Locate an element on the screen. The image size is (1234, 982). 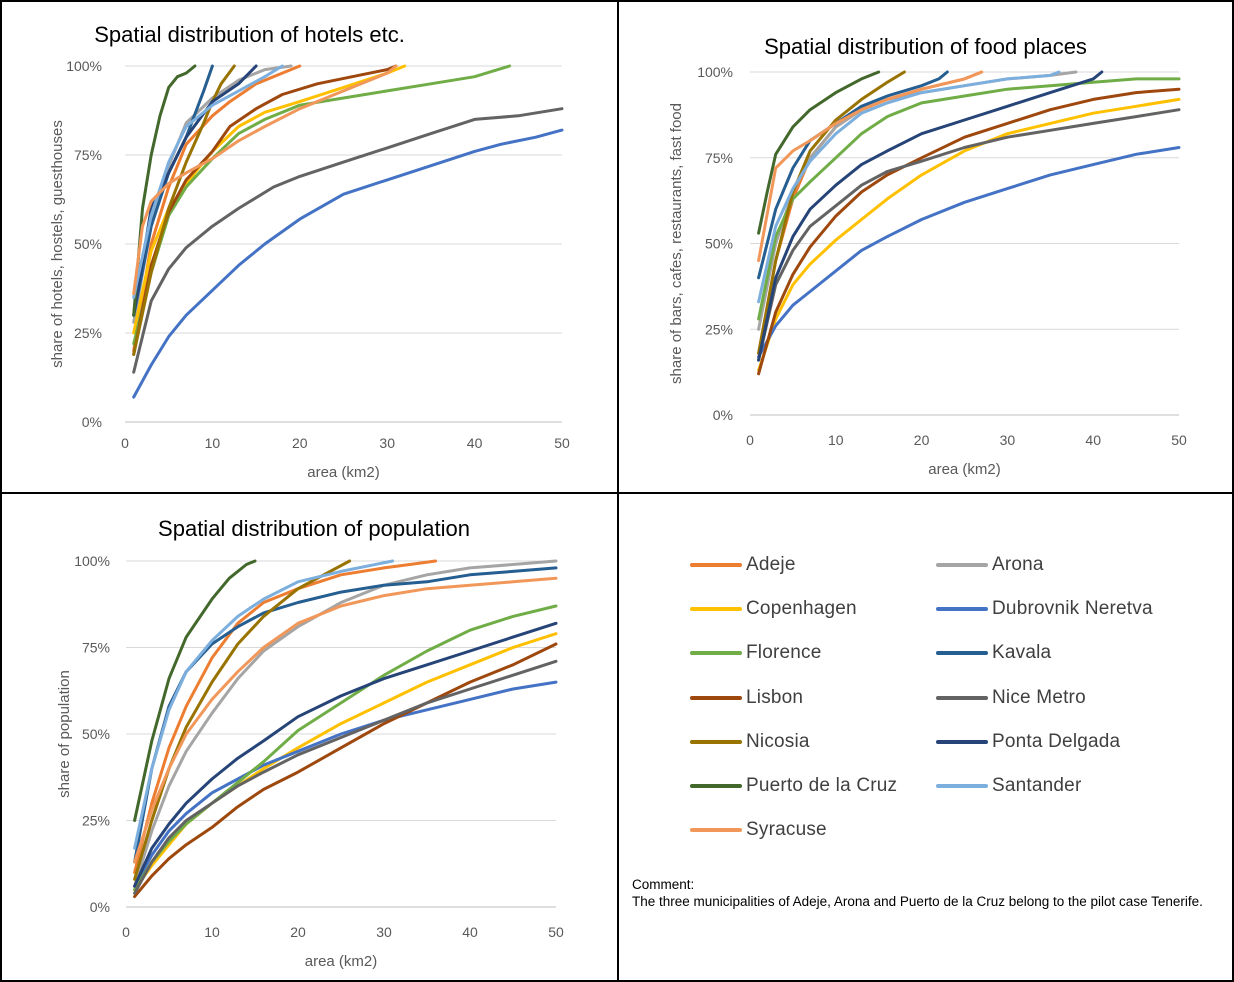
legend-item: Lisbon is located at coordinates (746, 698).